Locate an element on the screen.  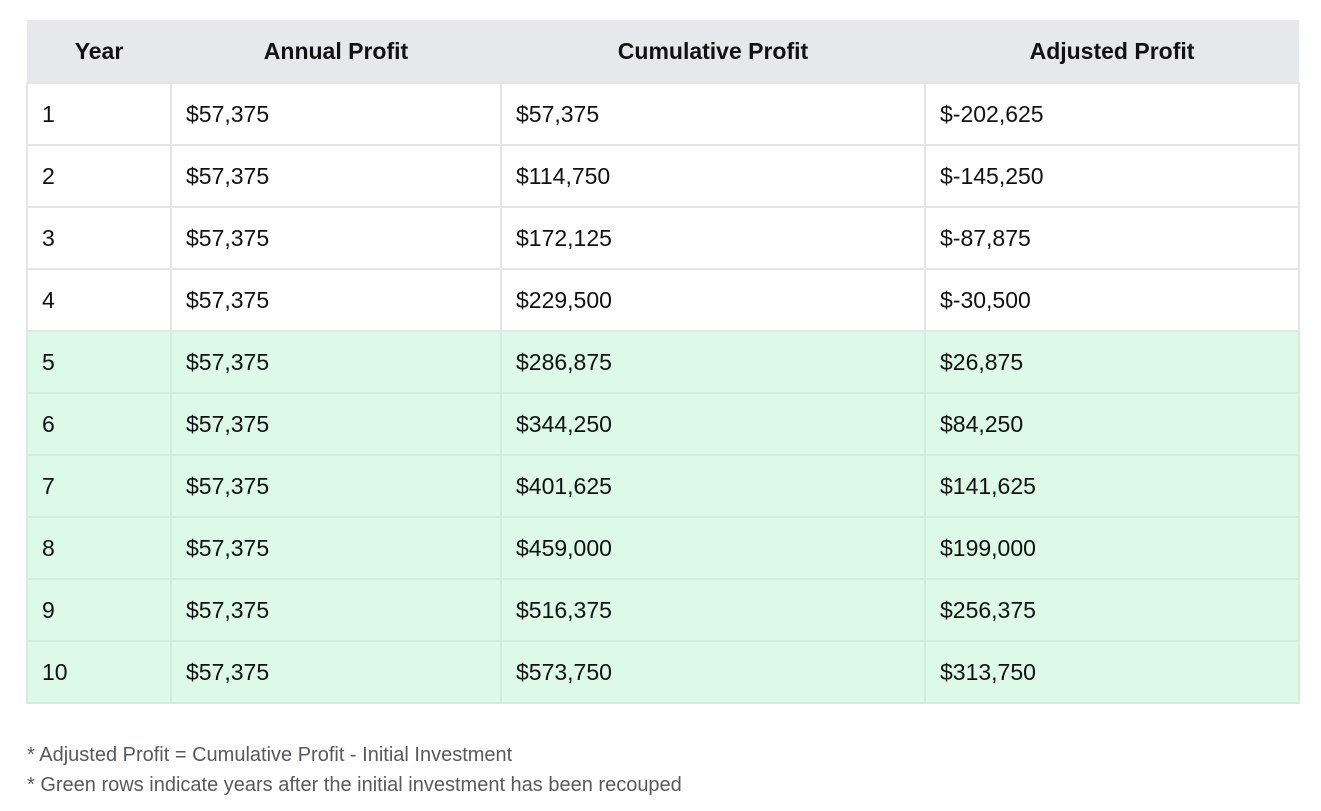
table-row: 2 $57,375 $114,750 $-145,250 is located at coordinates (663, 176).